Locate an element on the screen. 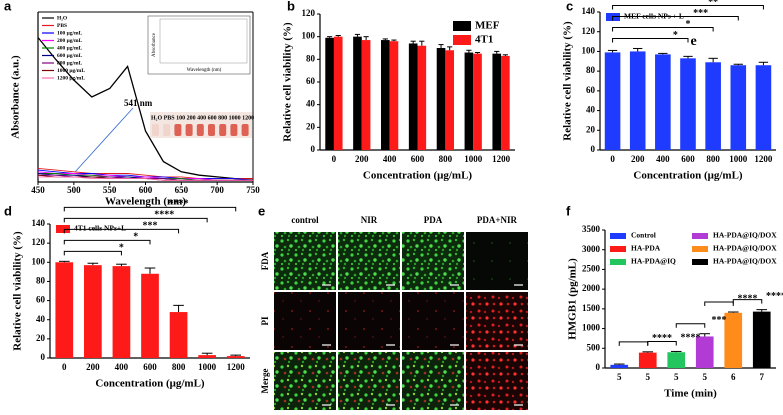 This screenshot has height=415, width=783. inset-plot is located at coordinates (203, 41).